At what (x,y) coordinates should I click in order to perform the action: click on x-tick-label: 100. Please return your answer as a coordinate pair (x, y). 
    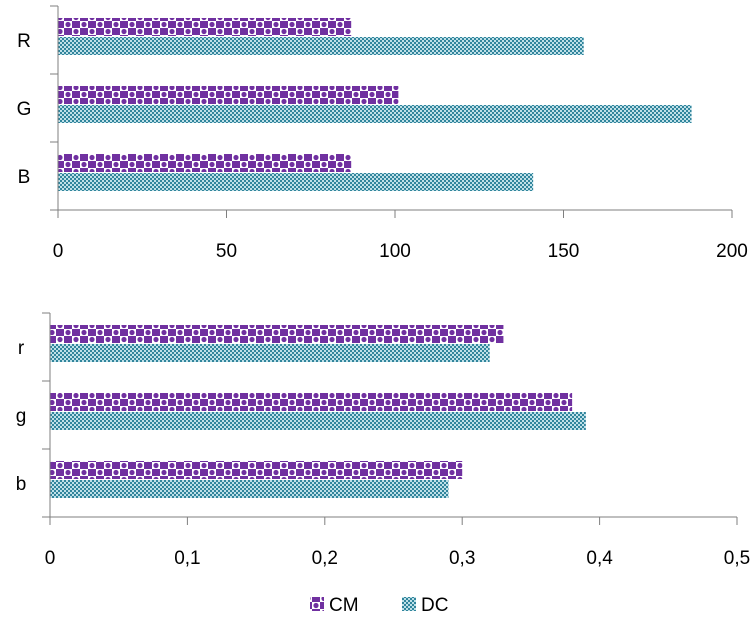
    Looking at the image, I should click on (395, 251).